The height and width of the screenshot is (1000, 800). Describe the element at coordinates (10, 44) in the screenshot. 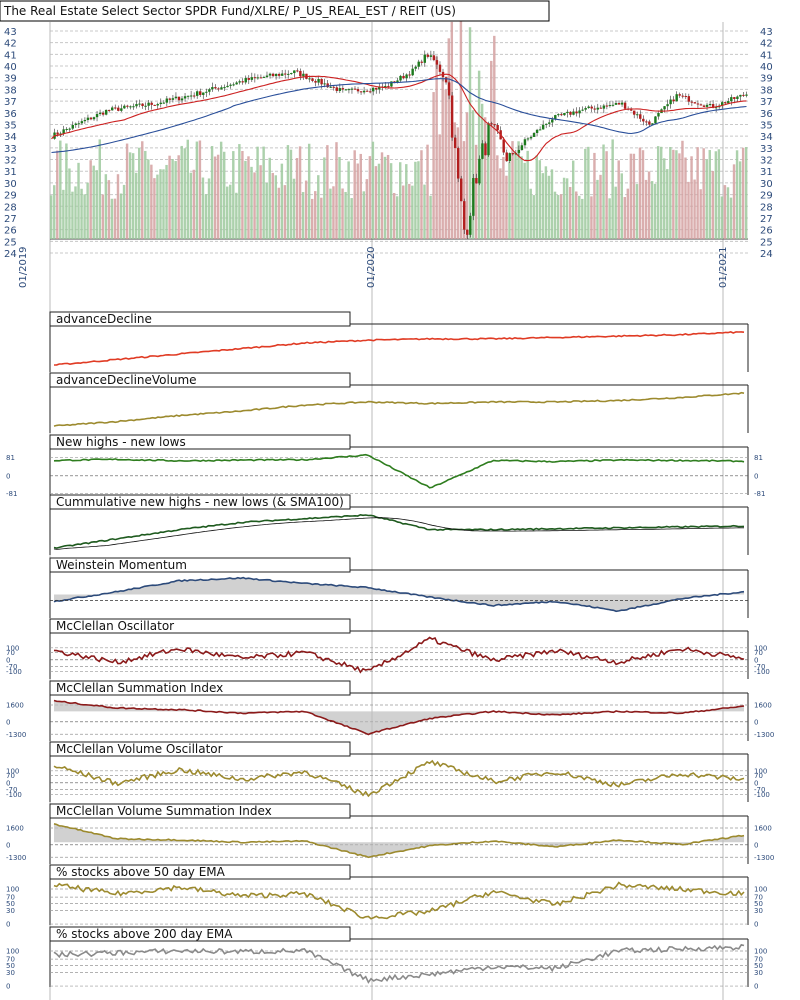

I see `price-tick-left: 42` at that location.